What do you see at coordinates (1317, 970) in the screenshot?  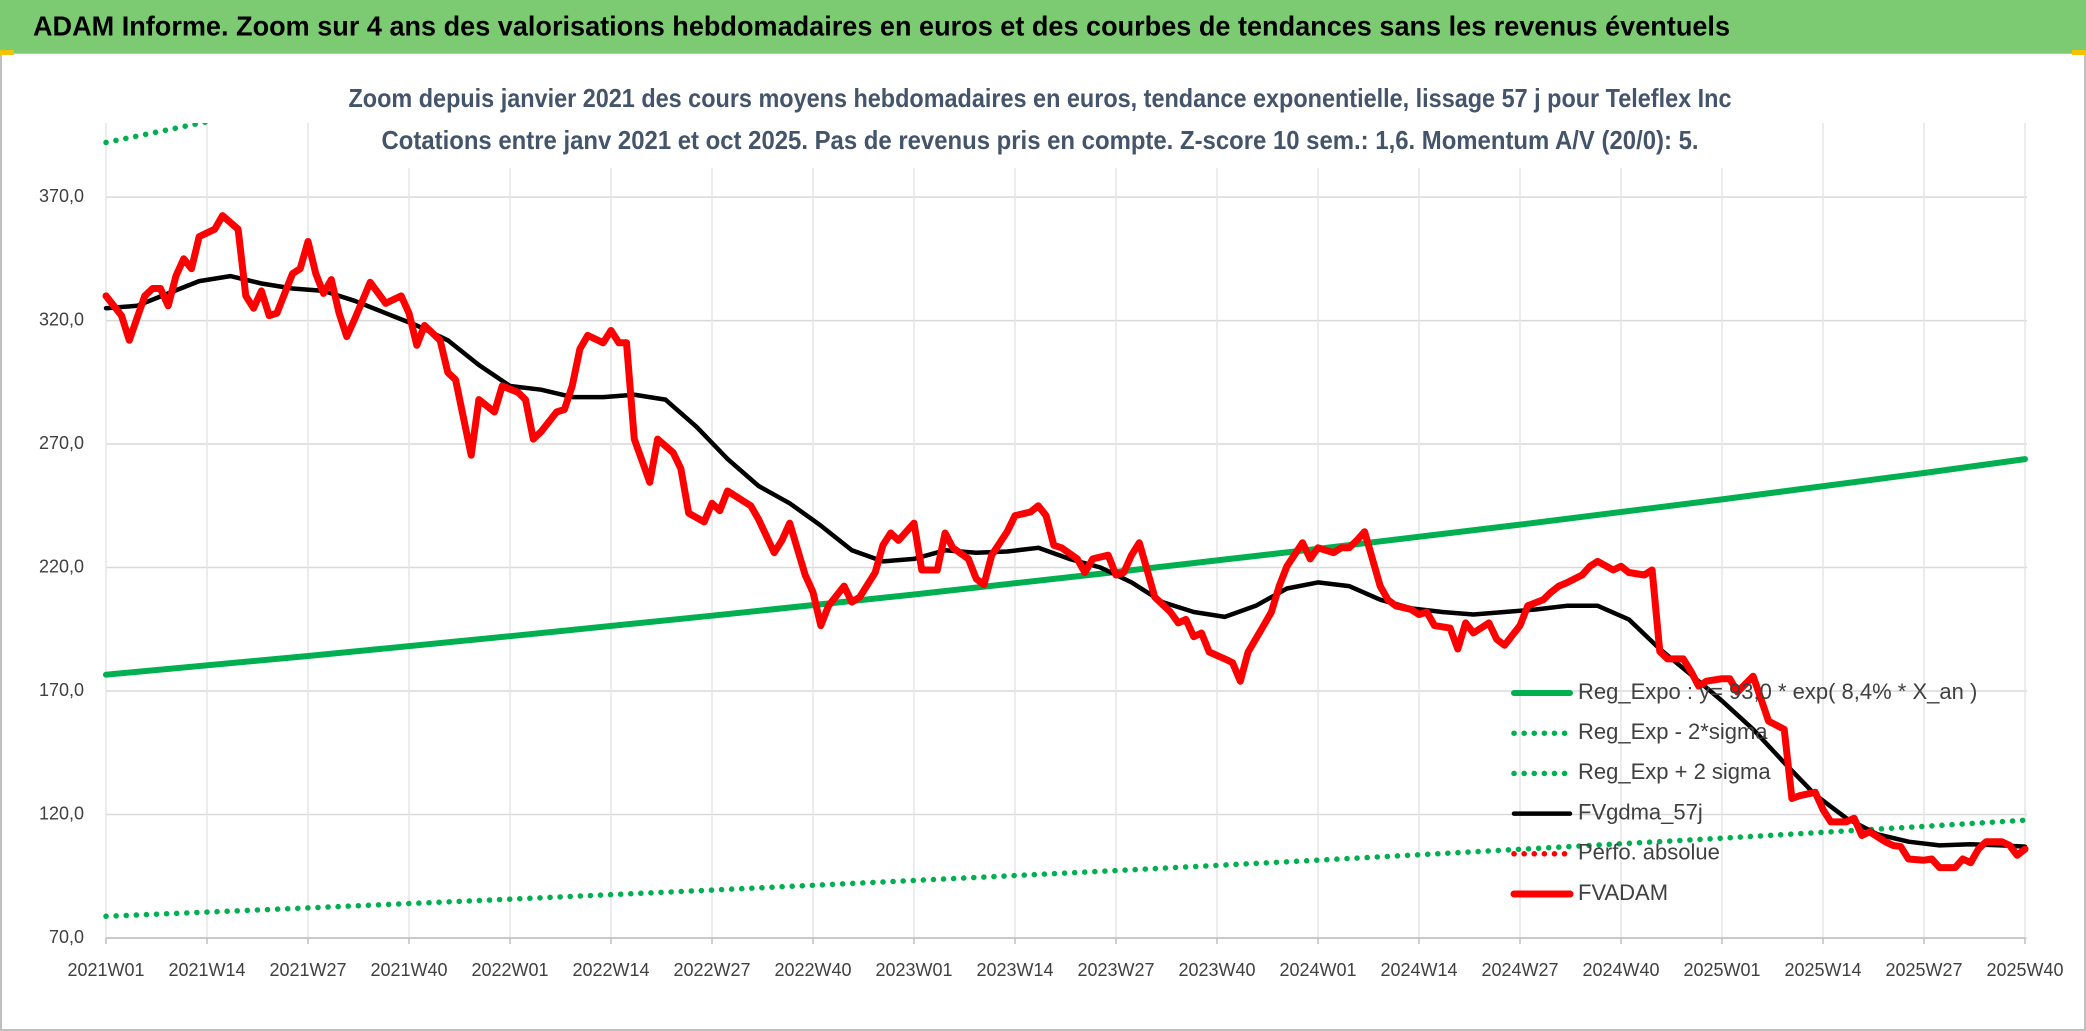 I see `x-tick-label: 2024W01` at bounding box center [1317, 970].